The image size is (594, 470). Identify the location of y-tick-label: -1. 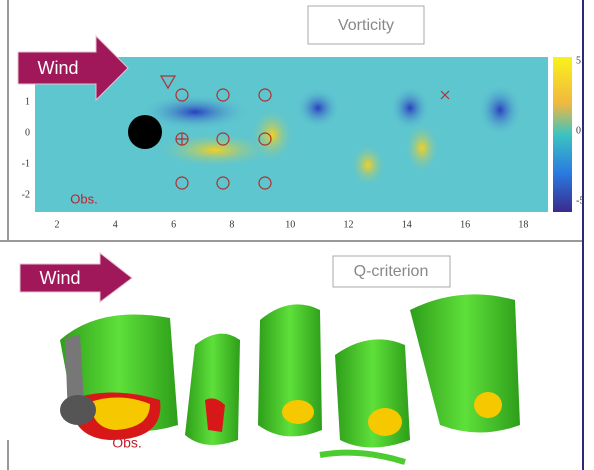
(26, 163).